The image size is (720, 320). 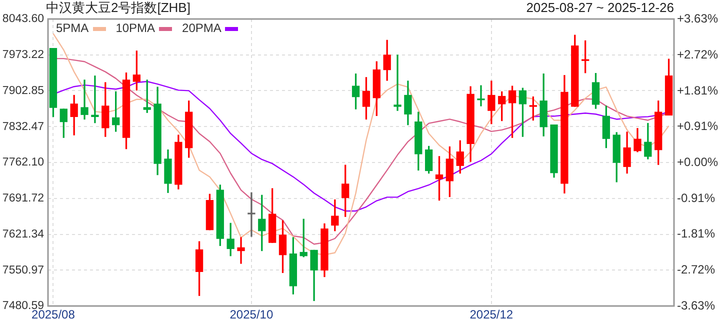 What do you see at coordinates (23, 90) in the screenshot?
I see `y-tick-label: 7902.85` at bounding box center [23, 90].